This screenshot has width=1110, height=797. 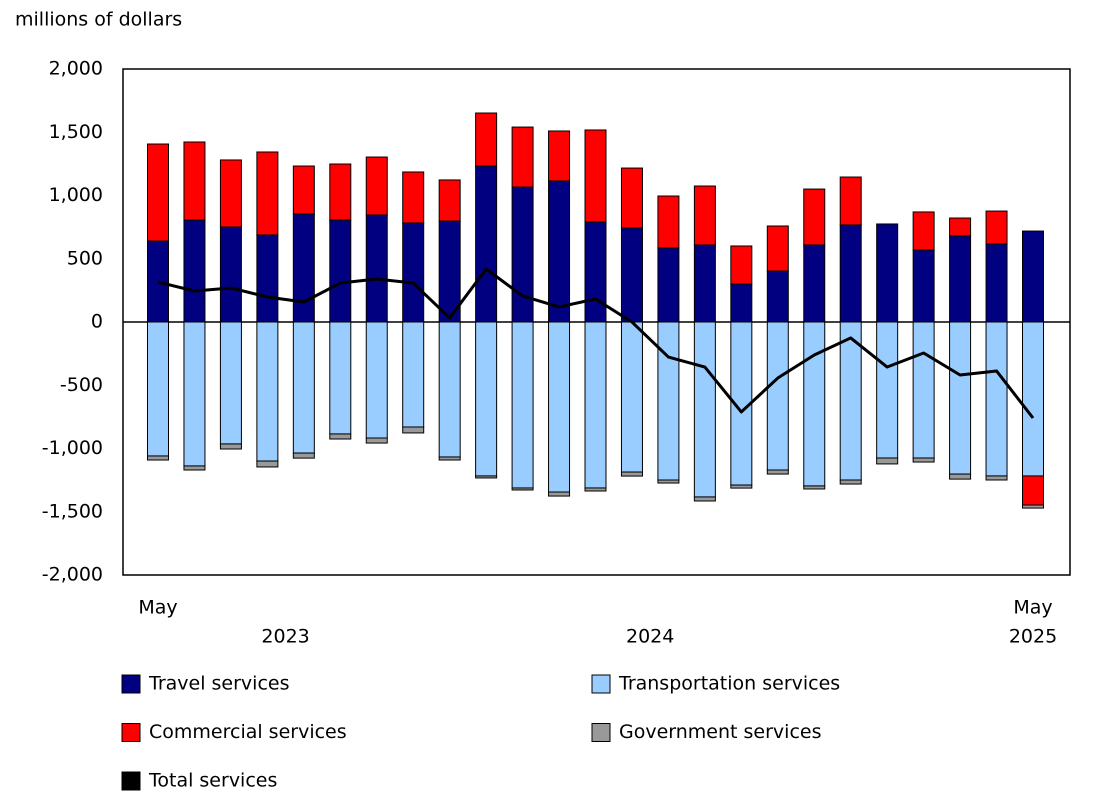 I want to click on legend-label: Travel services, so click(x=218, y=684).